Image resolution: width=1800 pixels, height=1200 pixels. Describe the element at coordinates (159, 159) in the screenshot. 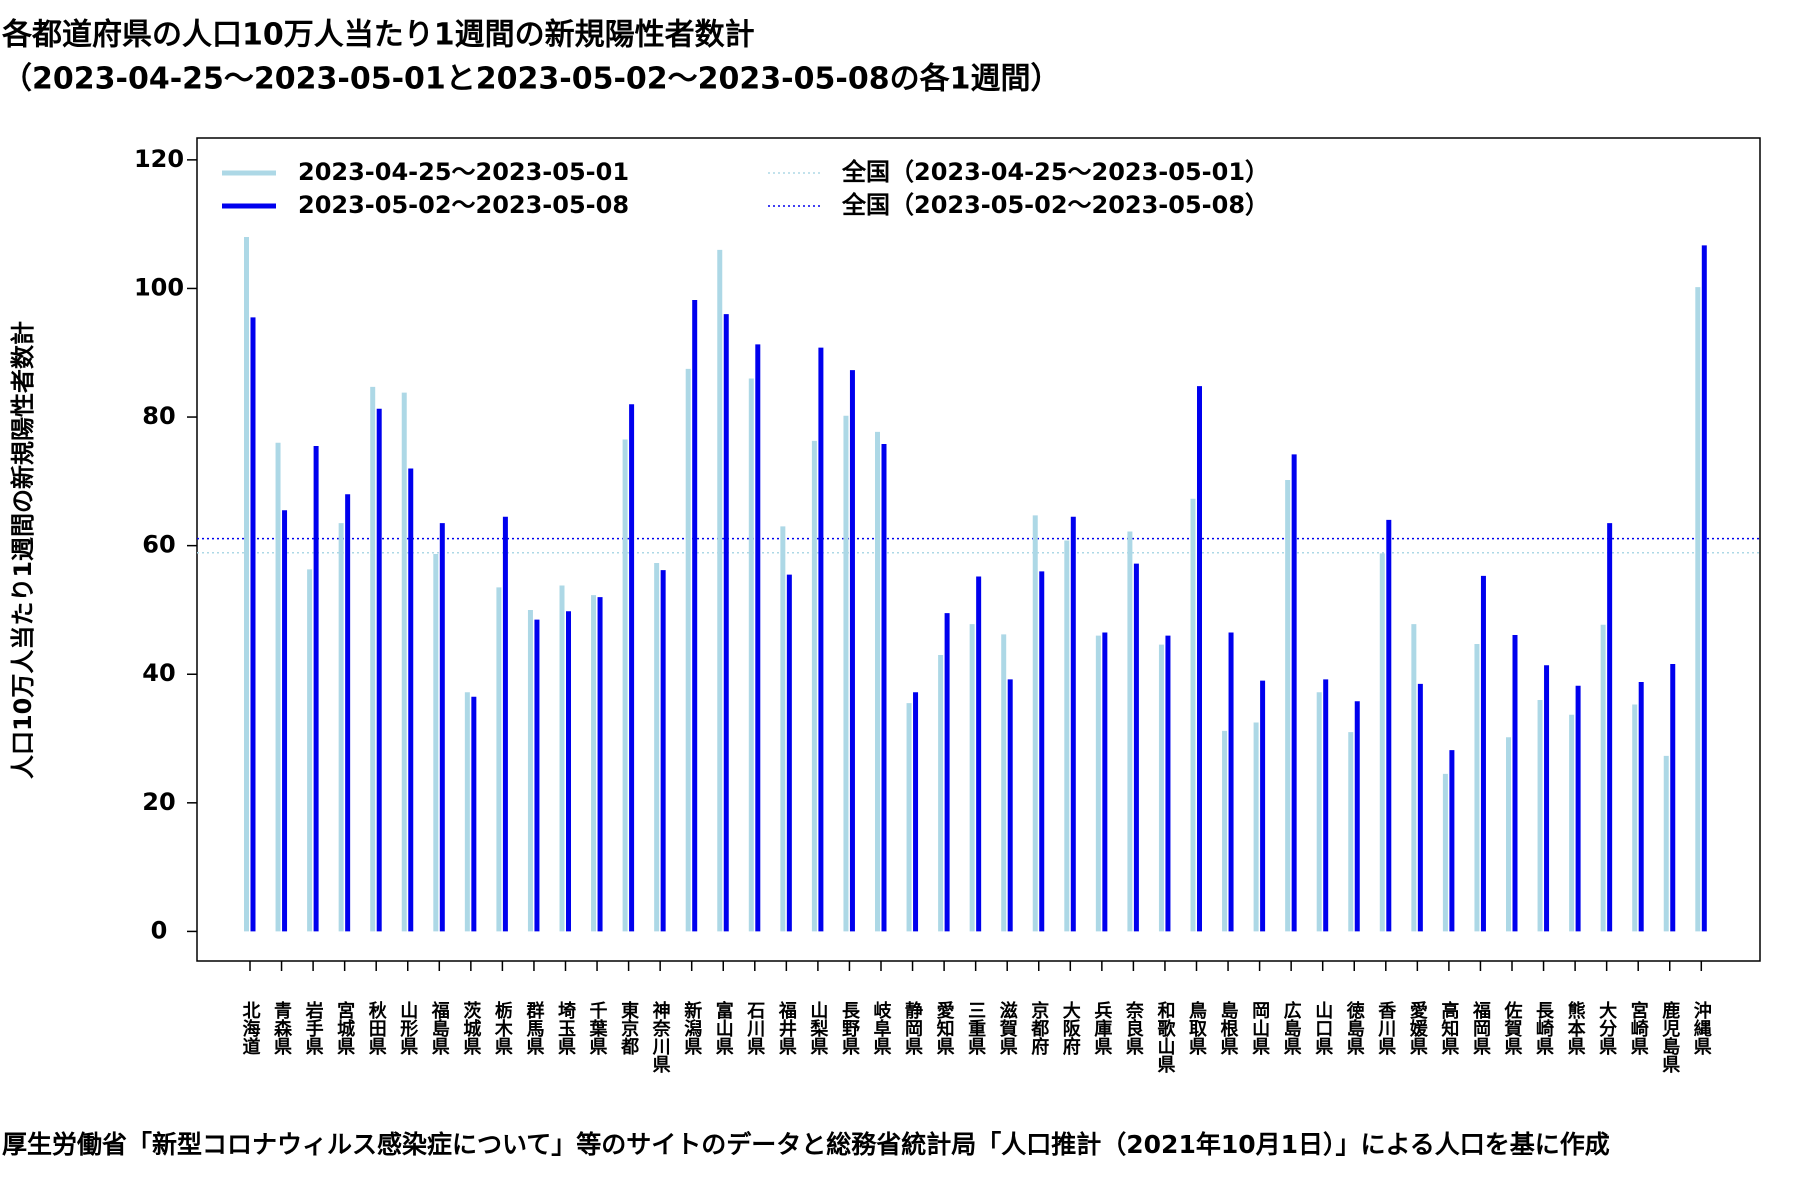

I see `y-tick-label: 120` at that location.